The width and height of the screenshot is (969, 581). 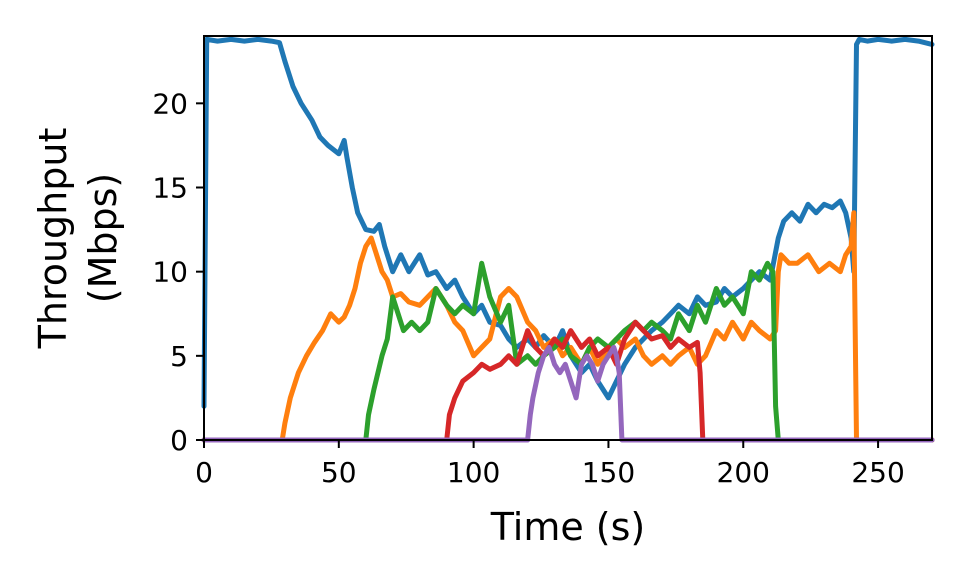 I want to click on y-axis-label-line2: (Mbps), so click(x=103, y=238).